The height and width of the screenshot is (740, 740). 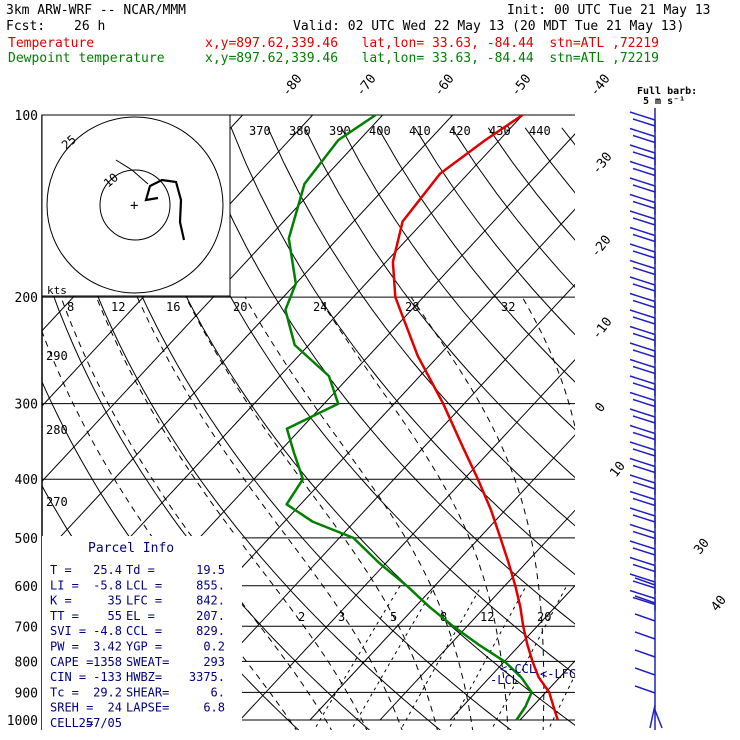 What do you see at coordinates (26, 662) in the screenshot?
I see `pressure-tick-label: 800` at bounding box center [26, 662].